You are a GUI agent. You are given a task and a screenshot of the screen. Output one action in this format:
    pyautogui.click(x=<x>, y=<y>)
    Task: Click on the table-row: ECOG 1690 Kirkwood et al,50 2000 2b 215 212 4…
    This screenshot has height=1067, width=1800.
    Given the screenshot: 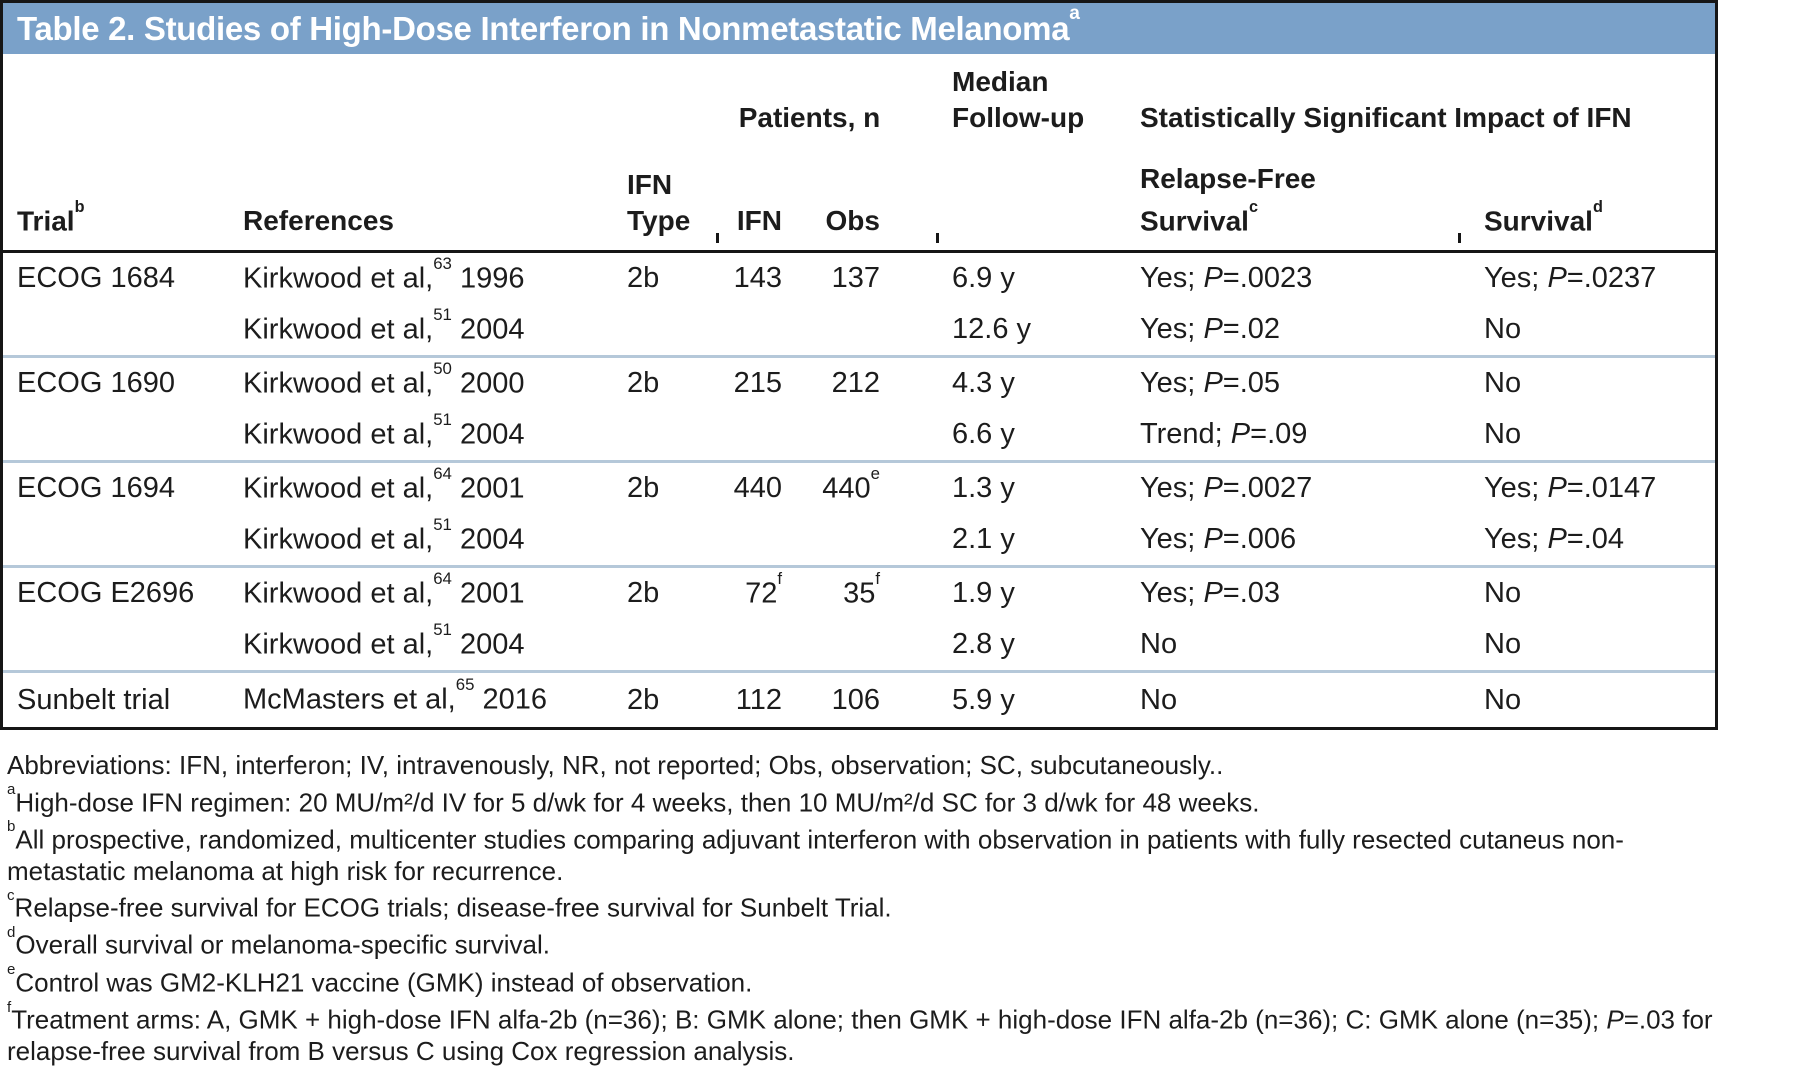 What is the action you would take?
    pyautogui.click(x=859, y=383)
    